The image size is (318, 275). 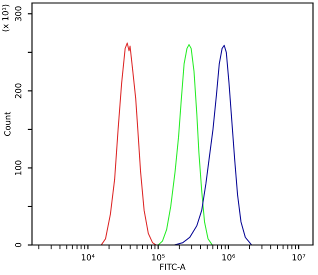 I want to click on y-tick-label: 200, so click(x=18, y=90).